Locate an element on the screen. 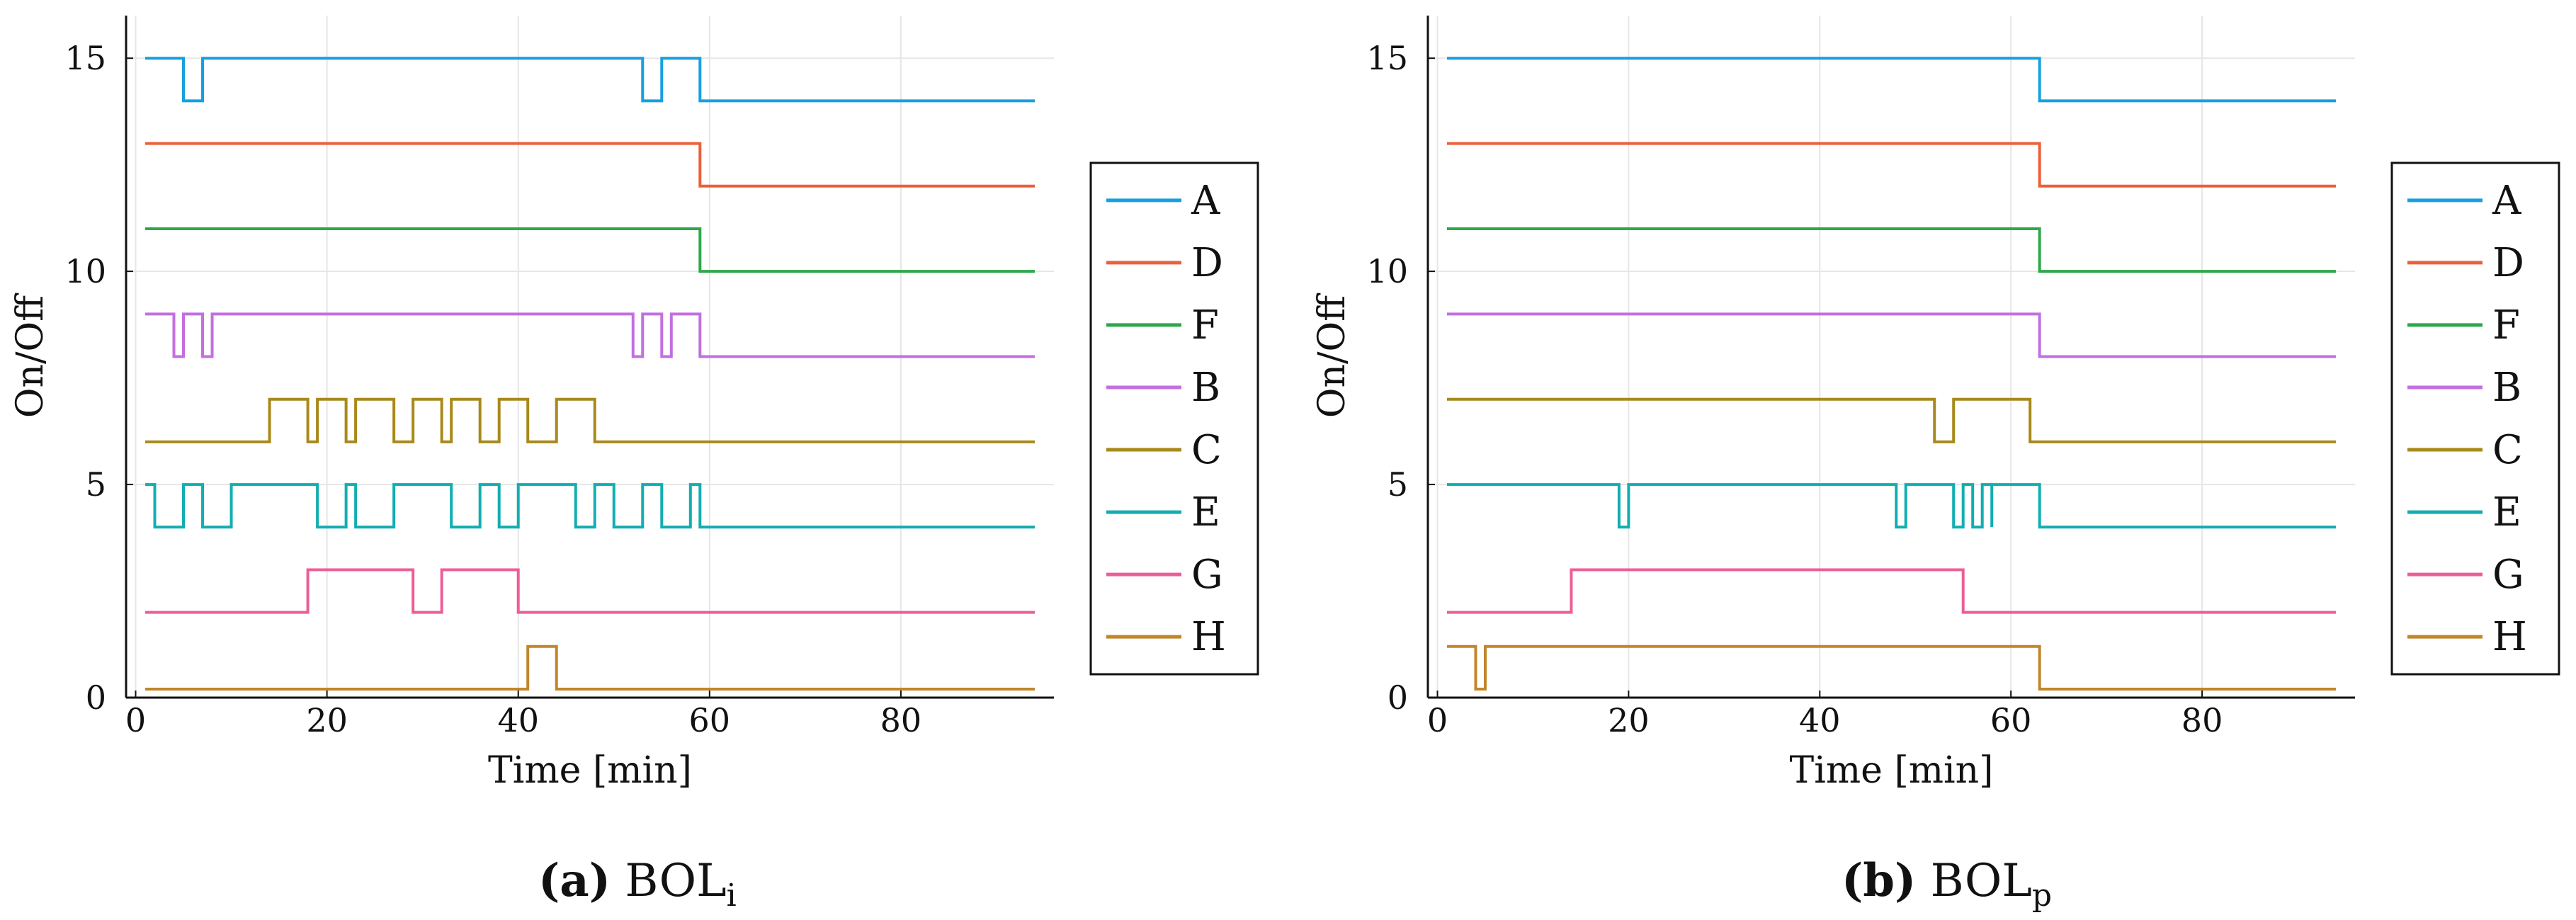 The width and height of the screenshot is (2576, 920). caption-a: (a) BOLi is located at coordinates (637, 884).